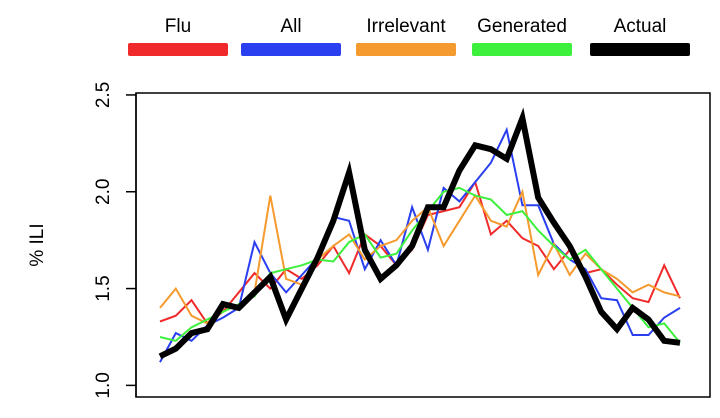 The height and width of the screenshot is (418, 720). What do you see at coordinates (522, 26) in the screenshot?
I see `legend-label: Generated` at bounding box center [522, 26].